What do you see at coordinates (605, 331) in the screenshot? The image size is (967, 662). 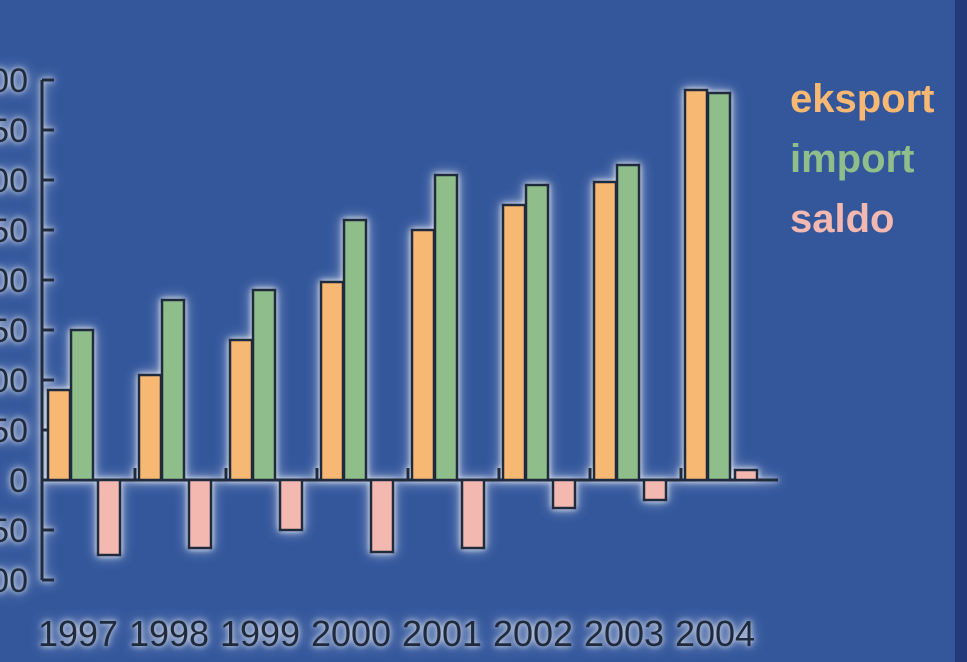 I see `bar-eksport-2003` at bounding box center [605, 331].